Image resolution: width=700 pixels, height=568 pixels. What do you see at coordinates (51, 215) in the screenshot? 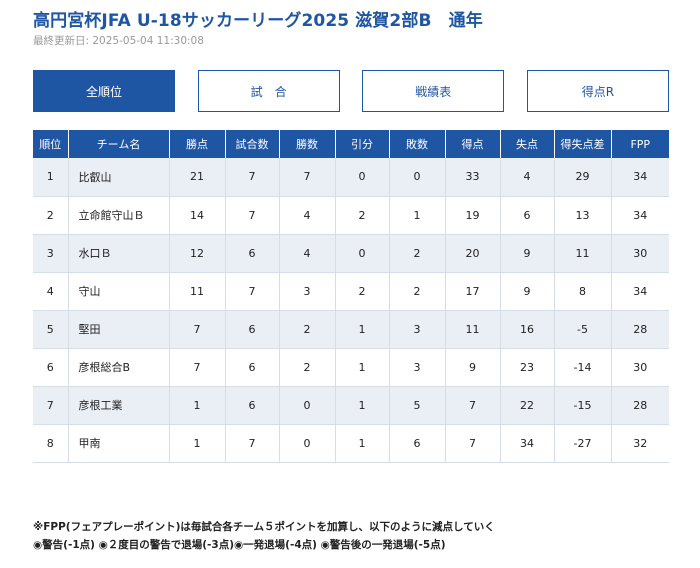
I see `cell-rank: 2` at bounding box center [51, 215].